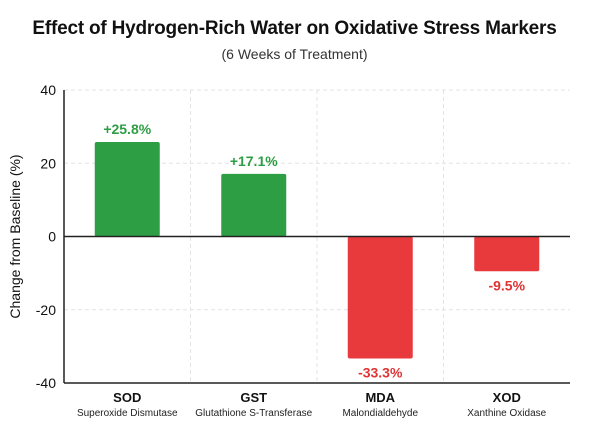 This screenshot has width=589, height=442. What do you see at coordinates (380, 397) in the screenshot?
I see `x-tick-label: MDA` at bounding box center [380, 397].